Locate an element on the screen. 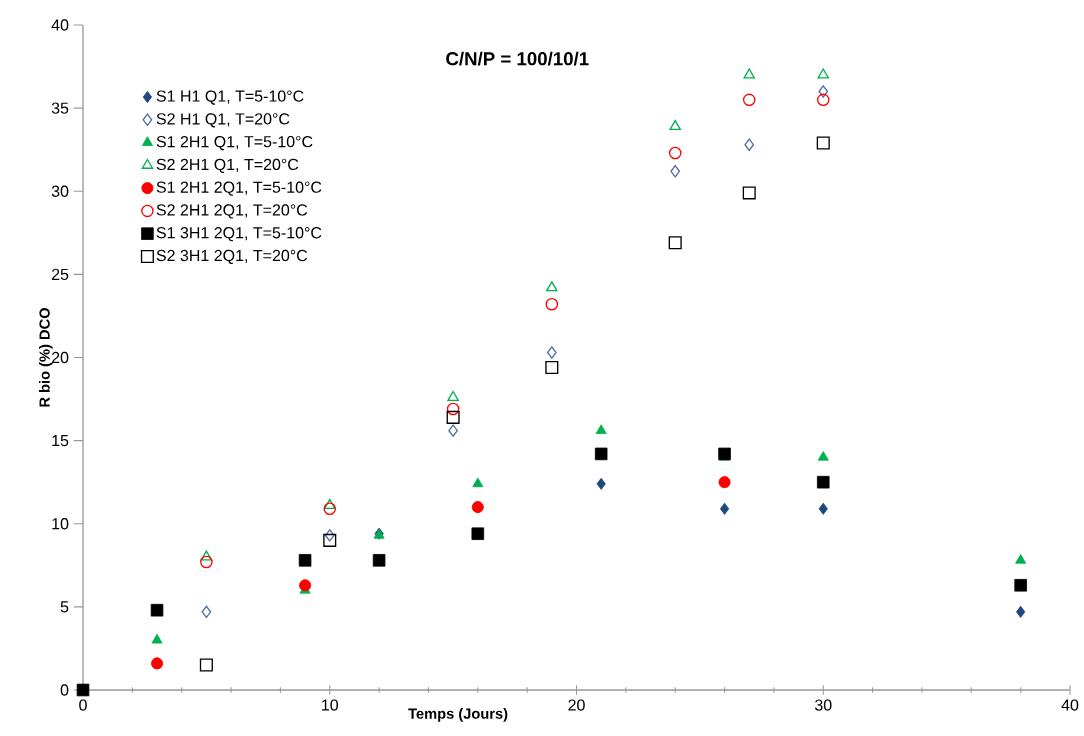 The width and height of the screenshot is (1084, 736). text: C/N/P = 100/10/1 is located at coordinates (517, 58).